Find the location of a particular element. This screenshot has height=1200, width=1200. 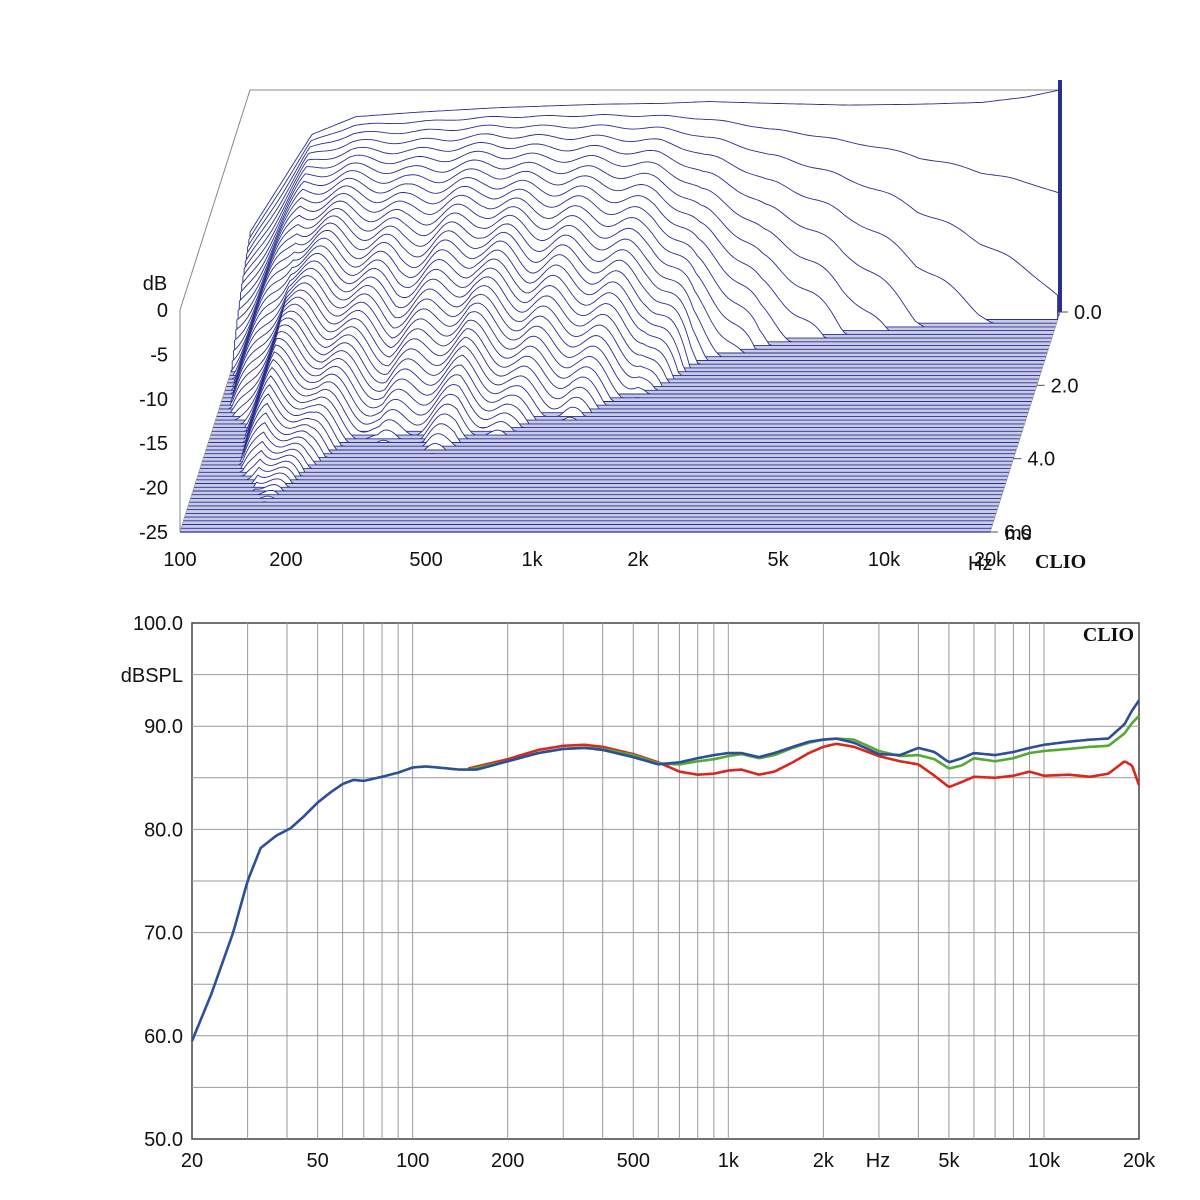

waterfall-time-tick-label: 2.0 is located at coordinates (1065, 386).